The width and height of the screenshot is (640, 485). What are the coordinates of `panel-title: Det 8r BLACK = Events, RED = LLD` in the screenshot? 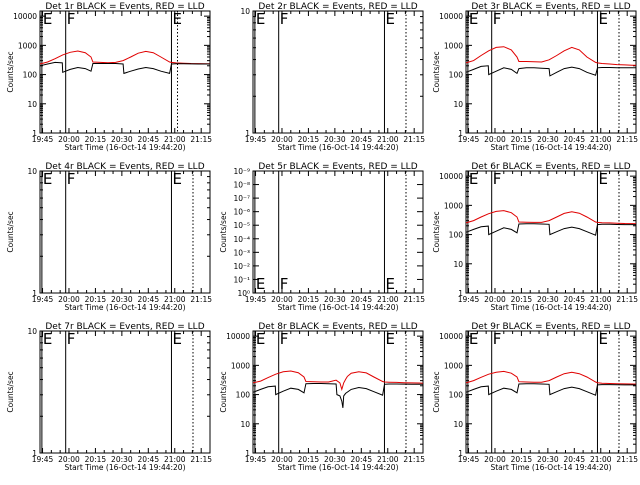 It's located at (337, 327).